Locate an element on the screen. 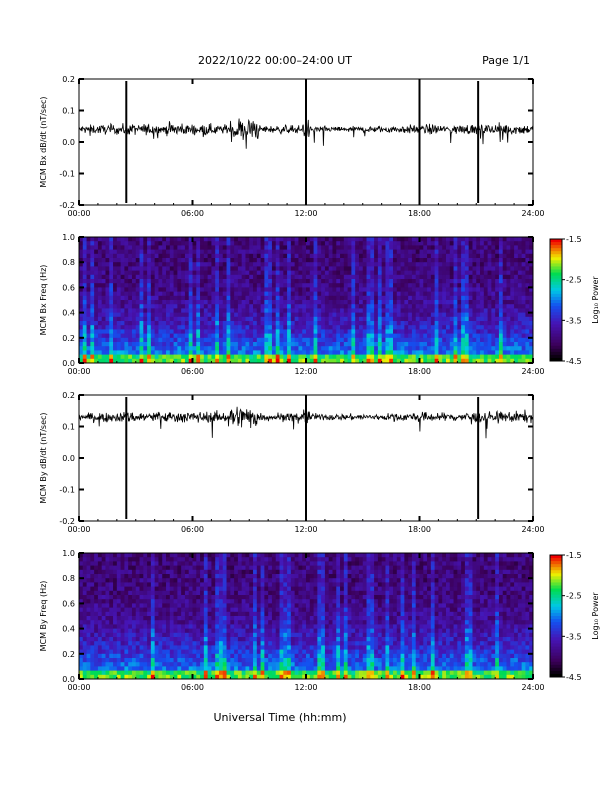 Image resolution: width=612 pixels, height=792 pixels. y-tick-label: -0.2 is located at coordinates (67, 205).